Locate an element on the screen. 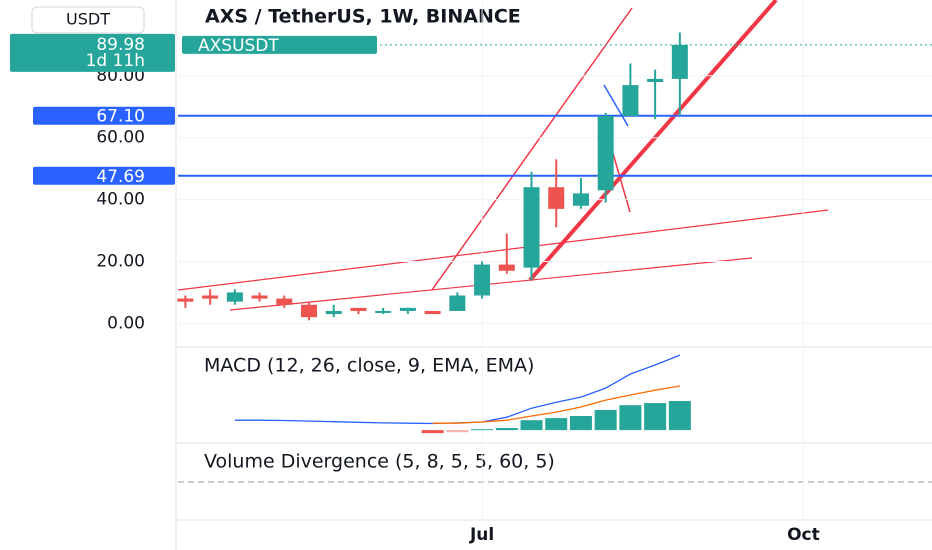  last-price-label: 89.98 is located at coordinates (120, 45).